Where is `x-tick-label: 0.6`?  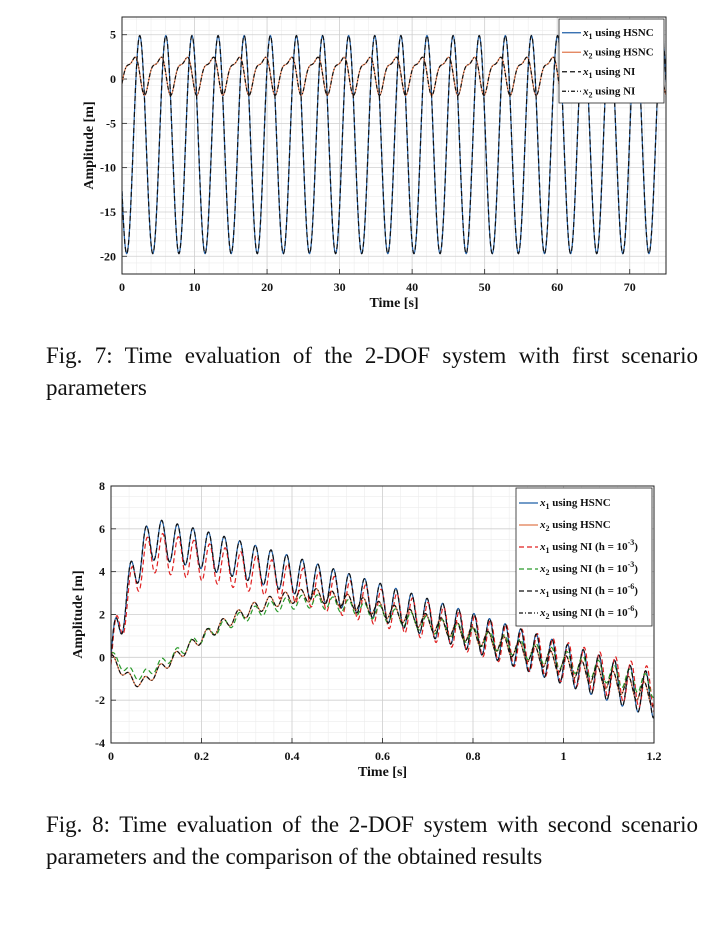 x-tick-label: 0.6 is located at coordinates (382, 756).